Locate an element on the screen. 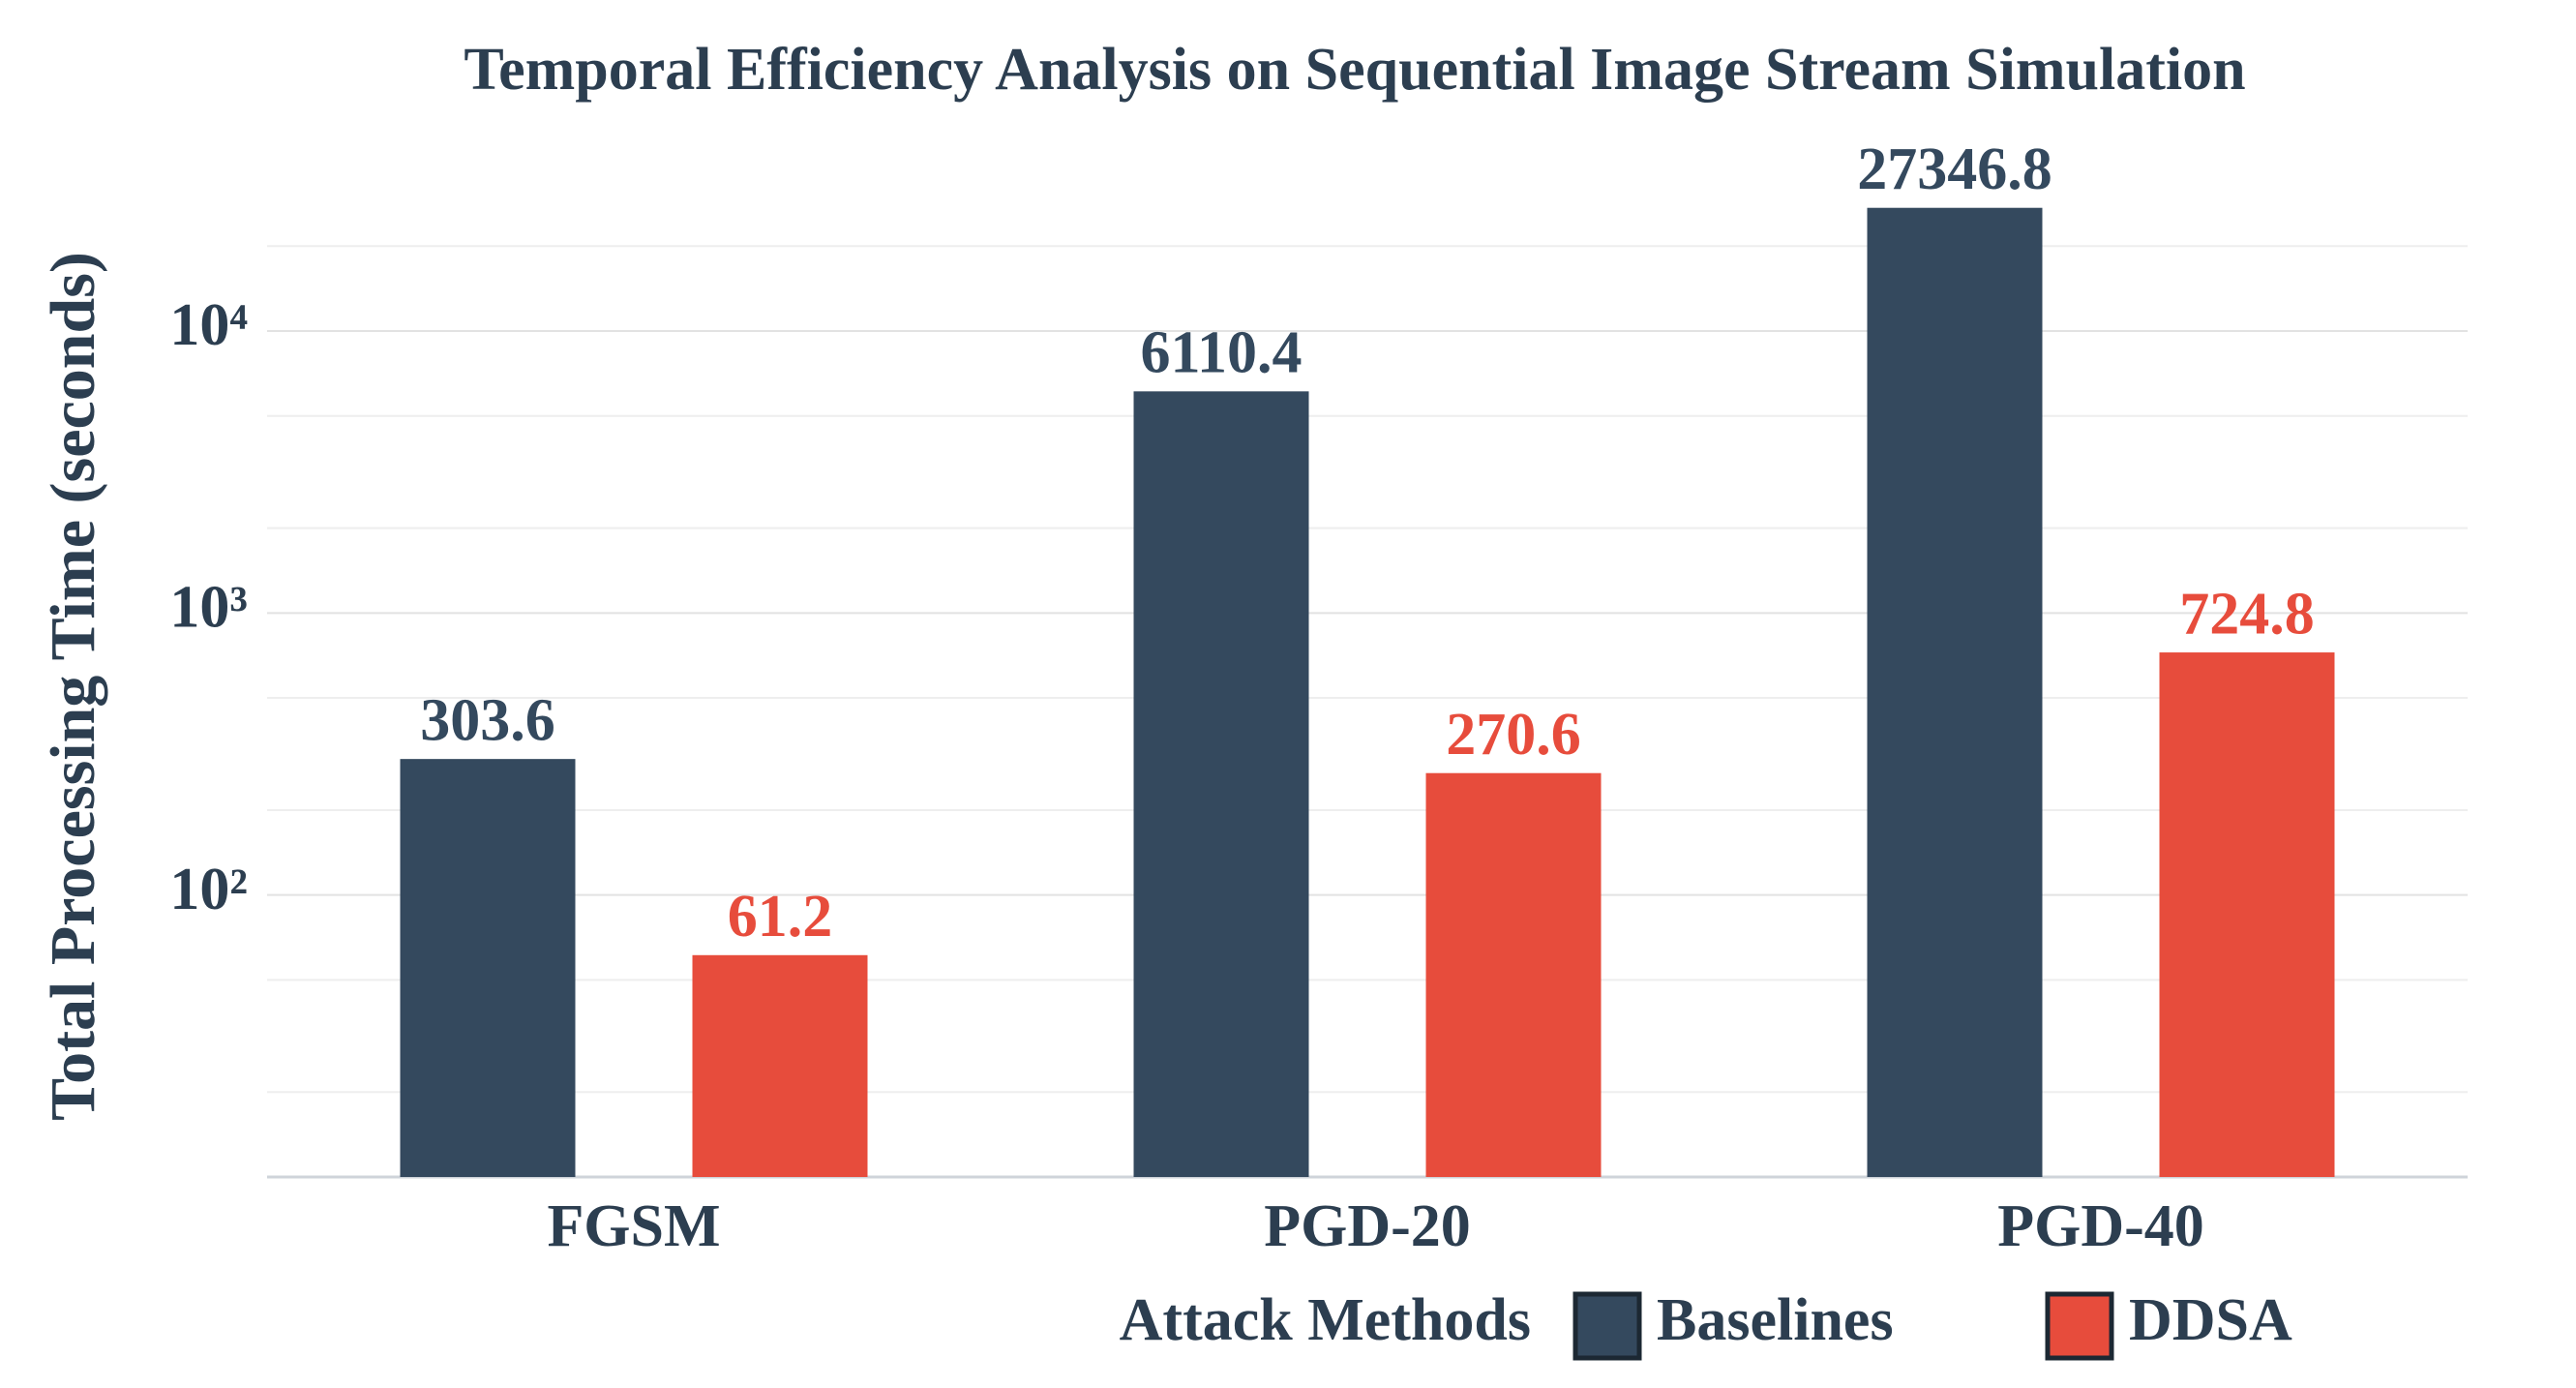 This screenshot has width=2576, height=1388. x-tick-label: PGD-20 is located at coordinates (1367, 1226).